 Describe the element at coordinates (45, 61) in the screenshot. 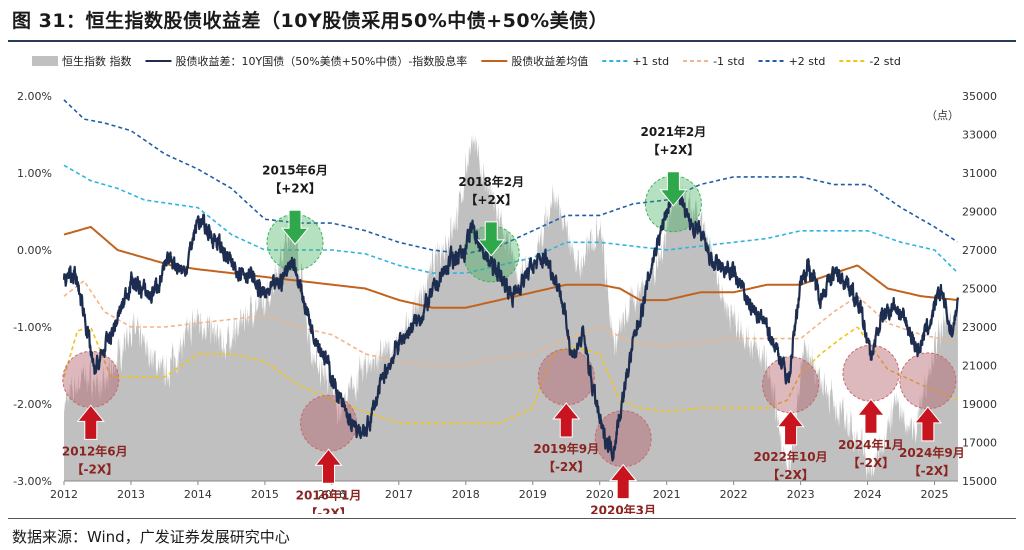

I see `legend-swatch-hsi` at that location.